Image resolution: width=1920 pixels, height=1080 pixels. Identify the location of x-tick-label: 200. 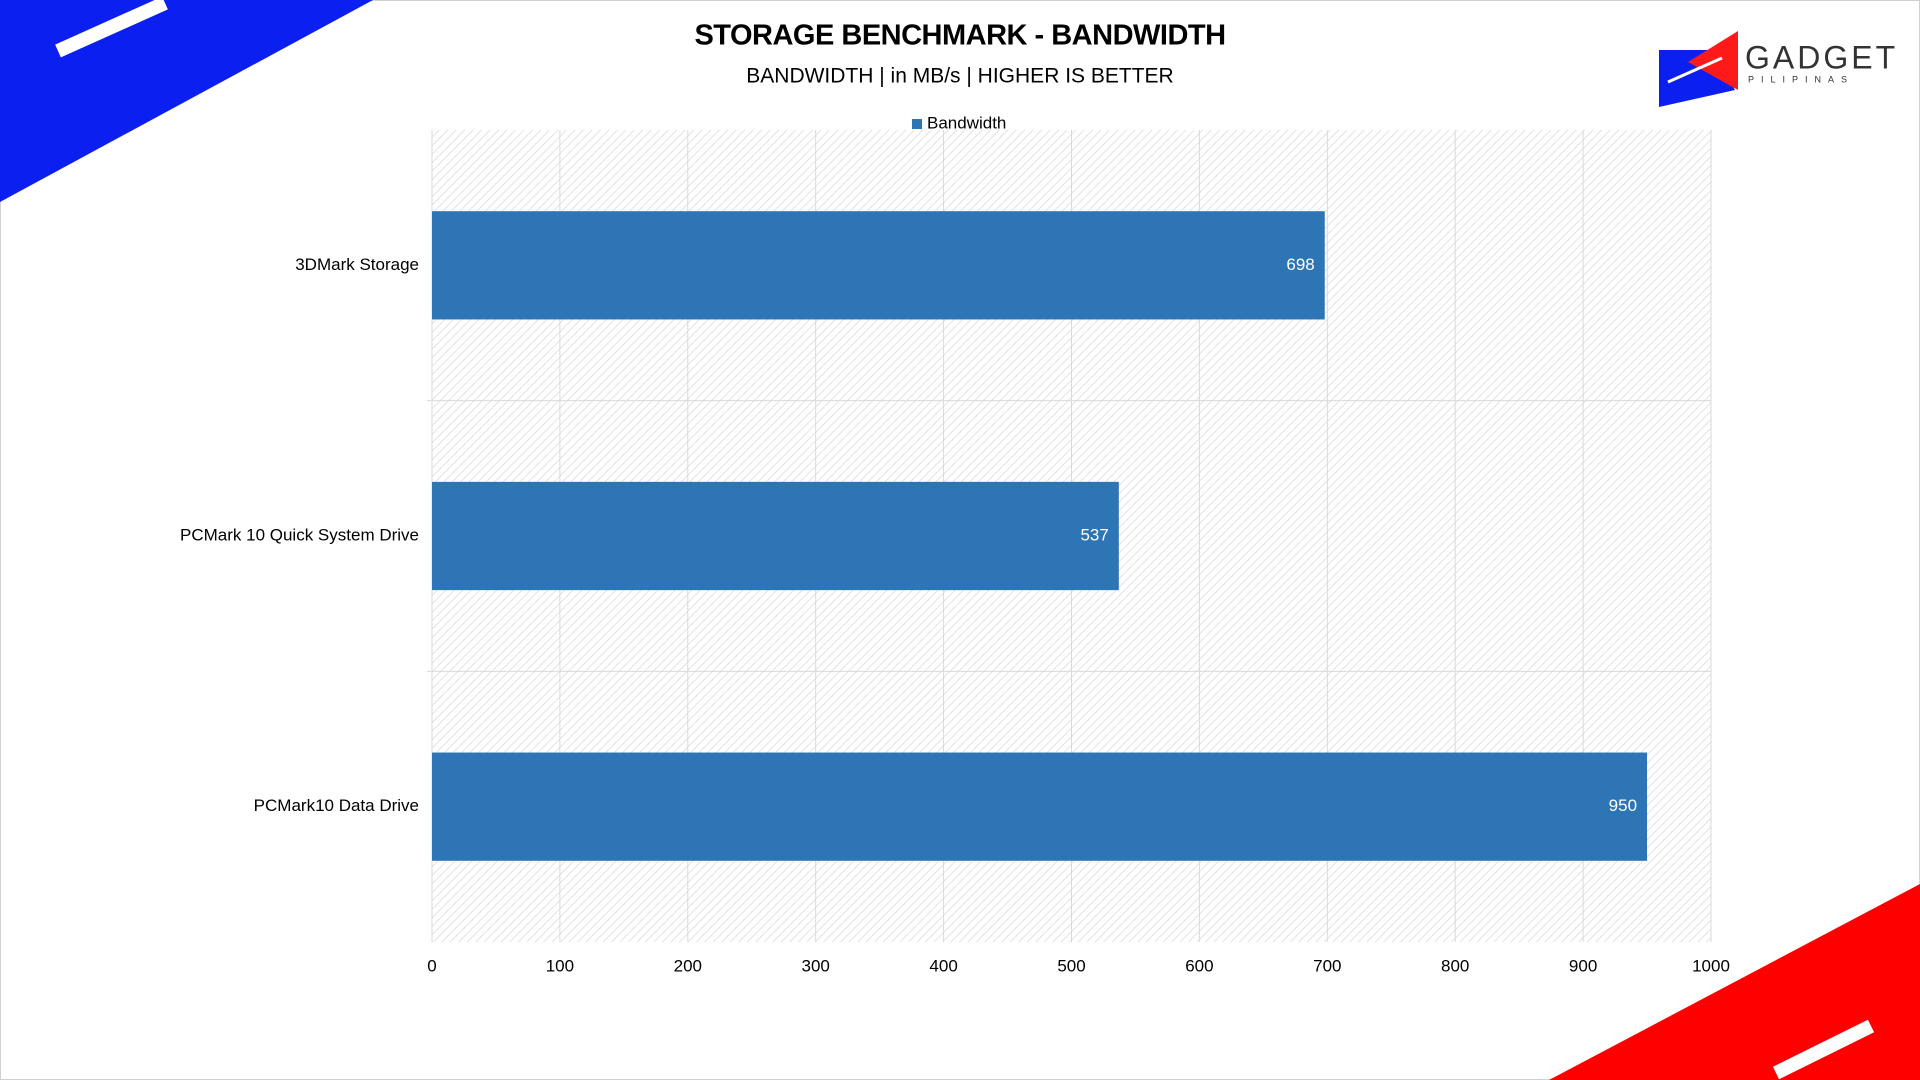
(688, 965).